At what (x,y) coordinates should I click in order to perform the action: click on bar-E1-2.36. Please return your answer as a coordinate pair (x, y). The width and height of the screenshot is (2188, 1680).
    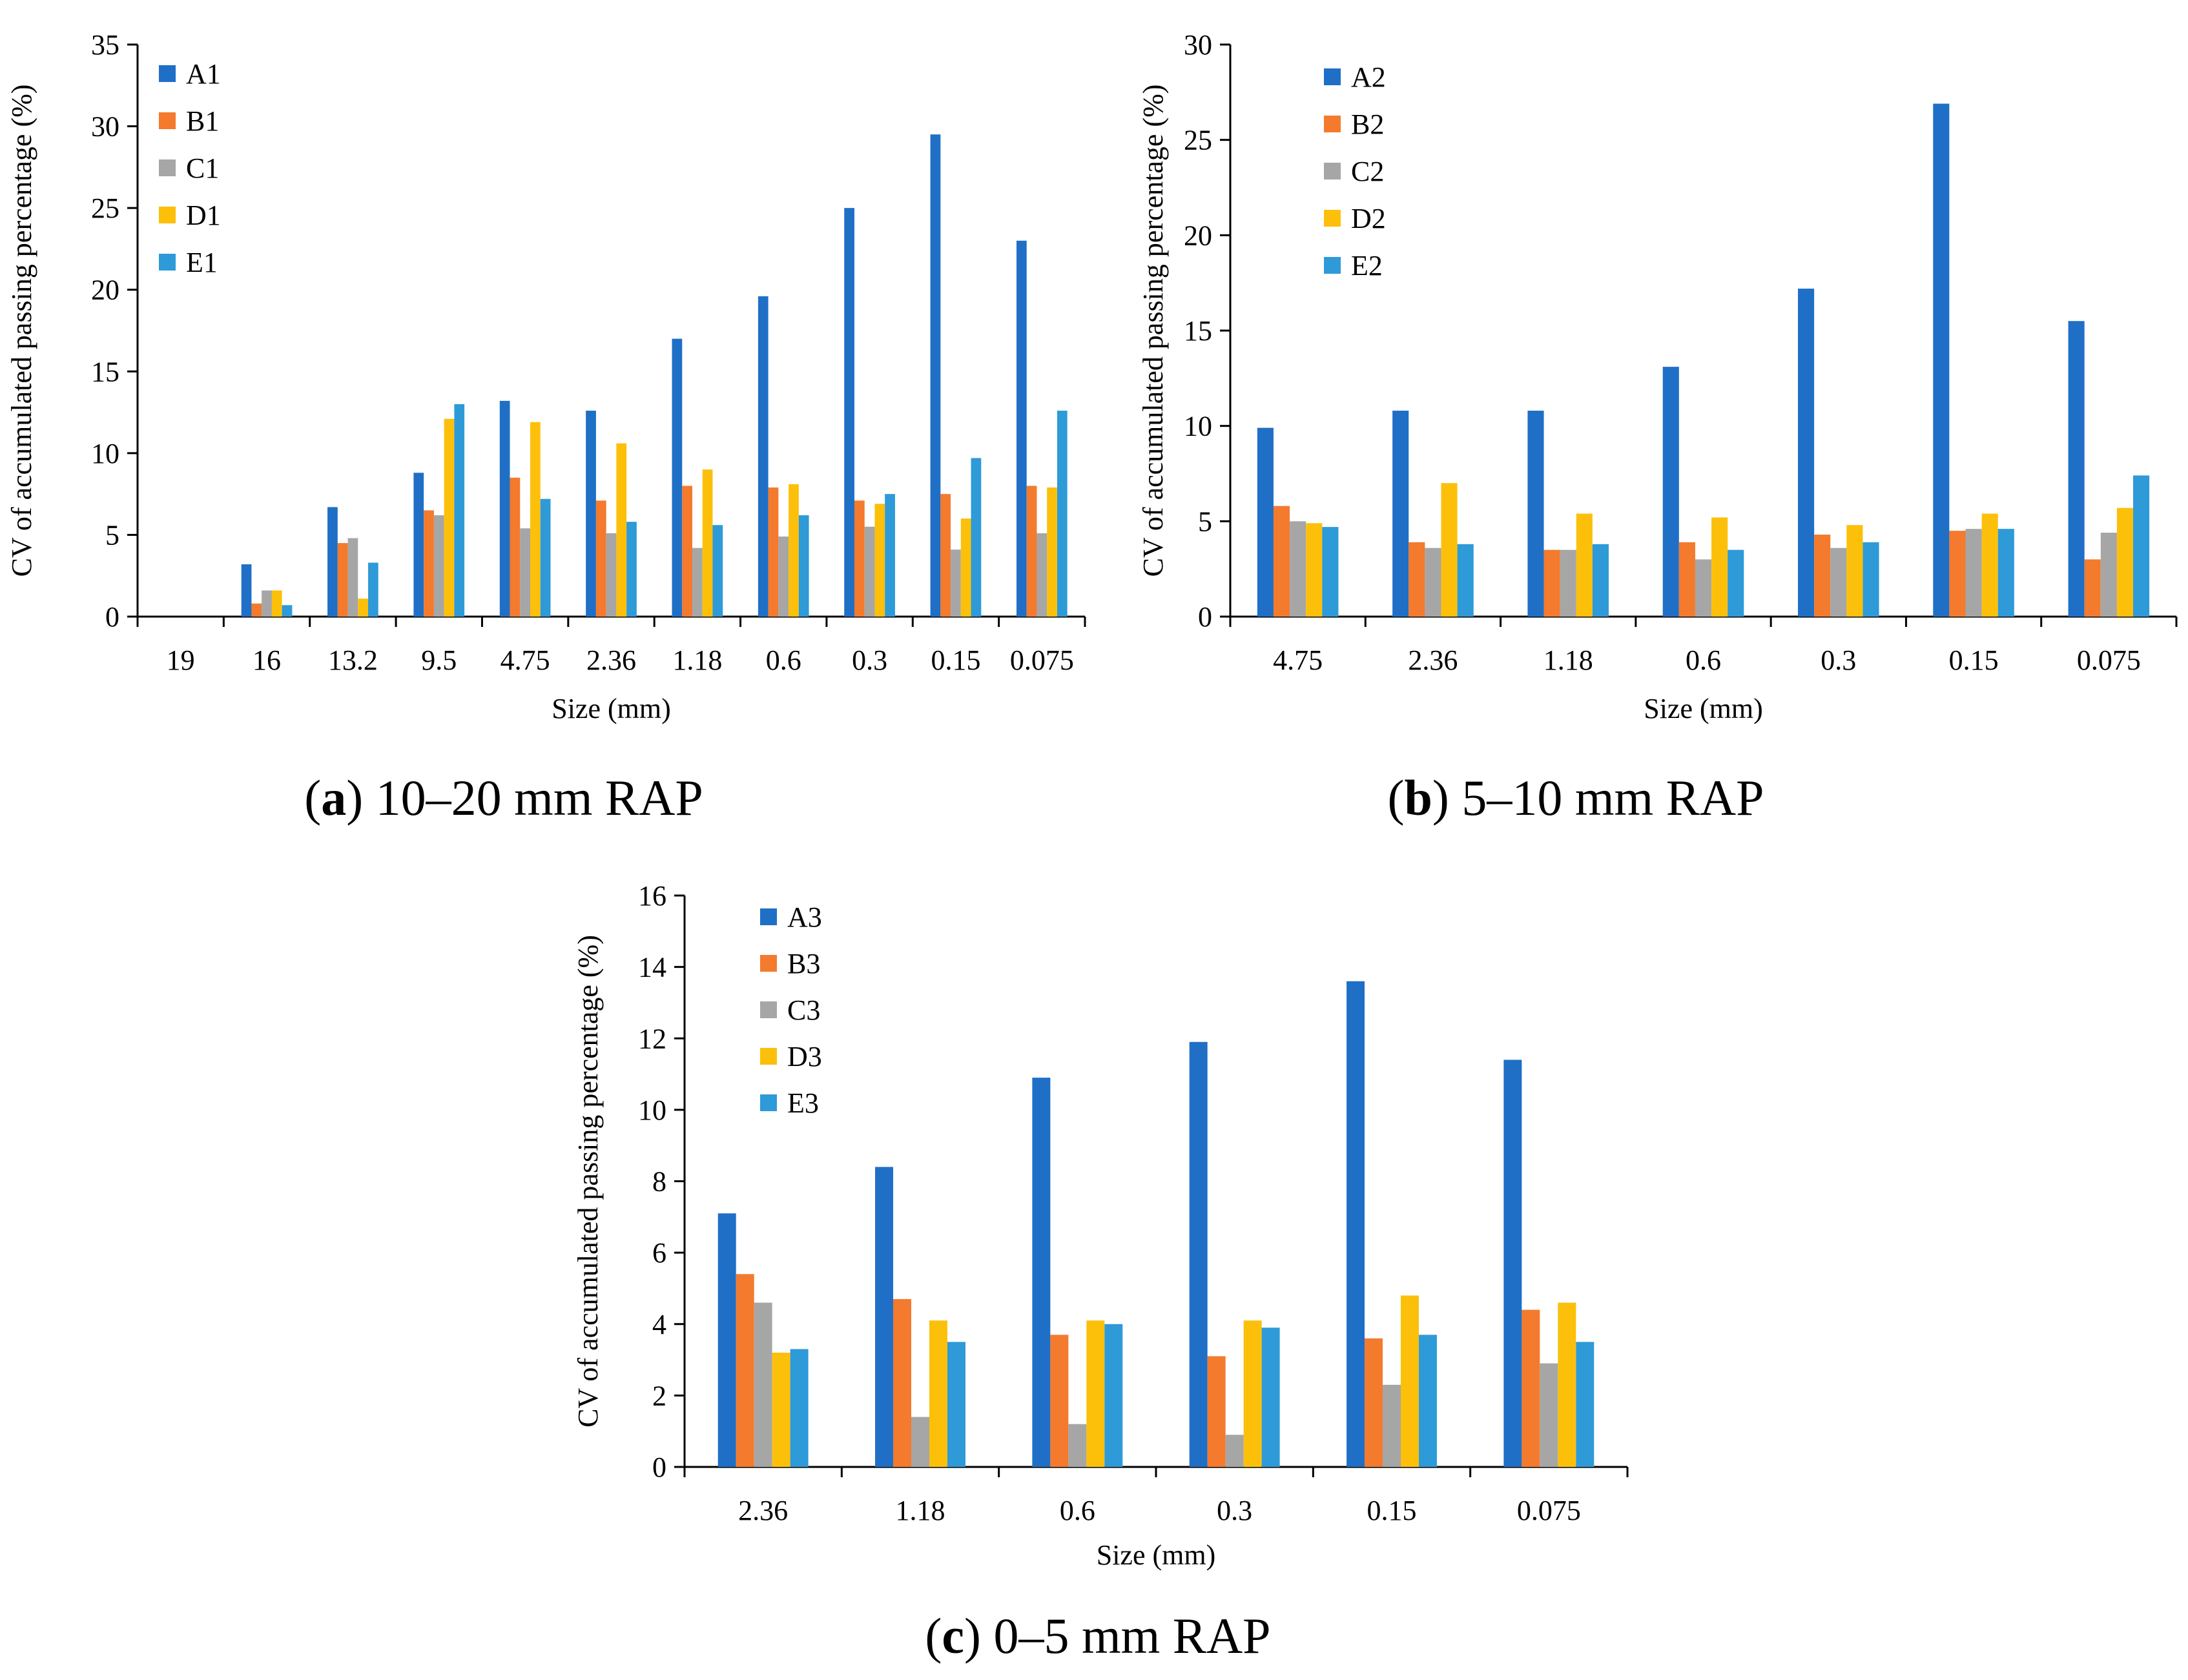
    Looking at the image, I should click on (631, 569).